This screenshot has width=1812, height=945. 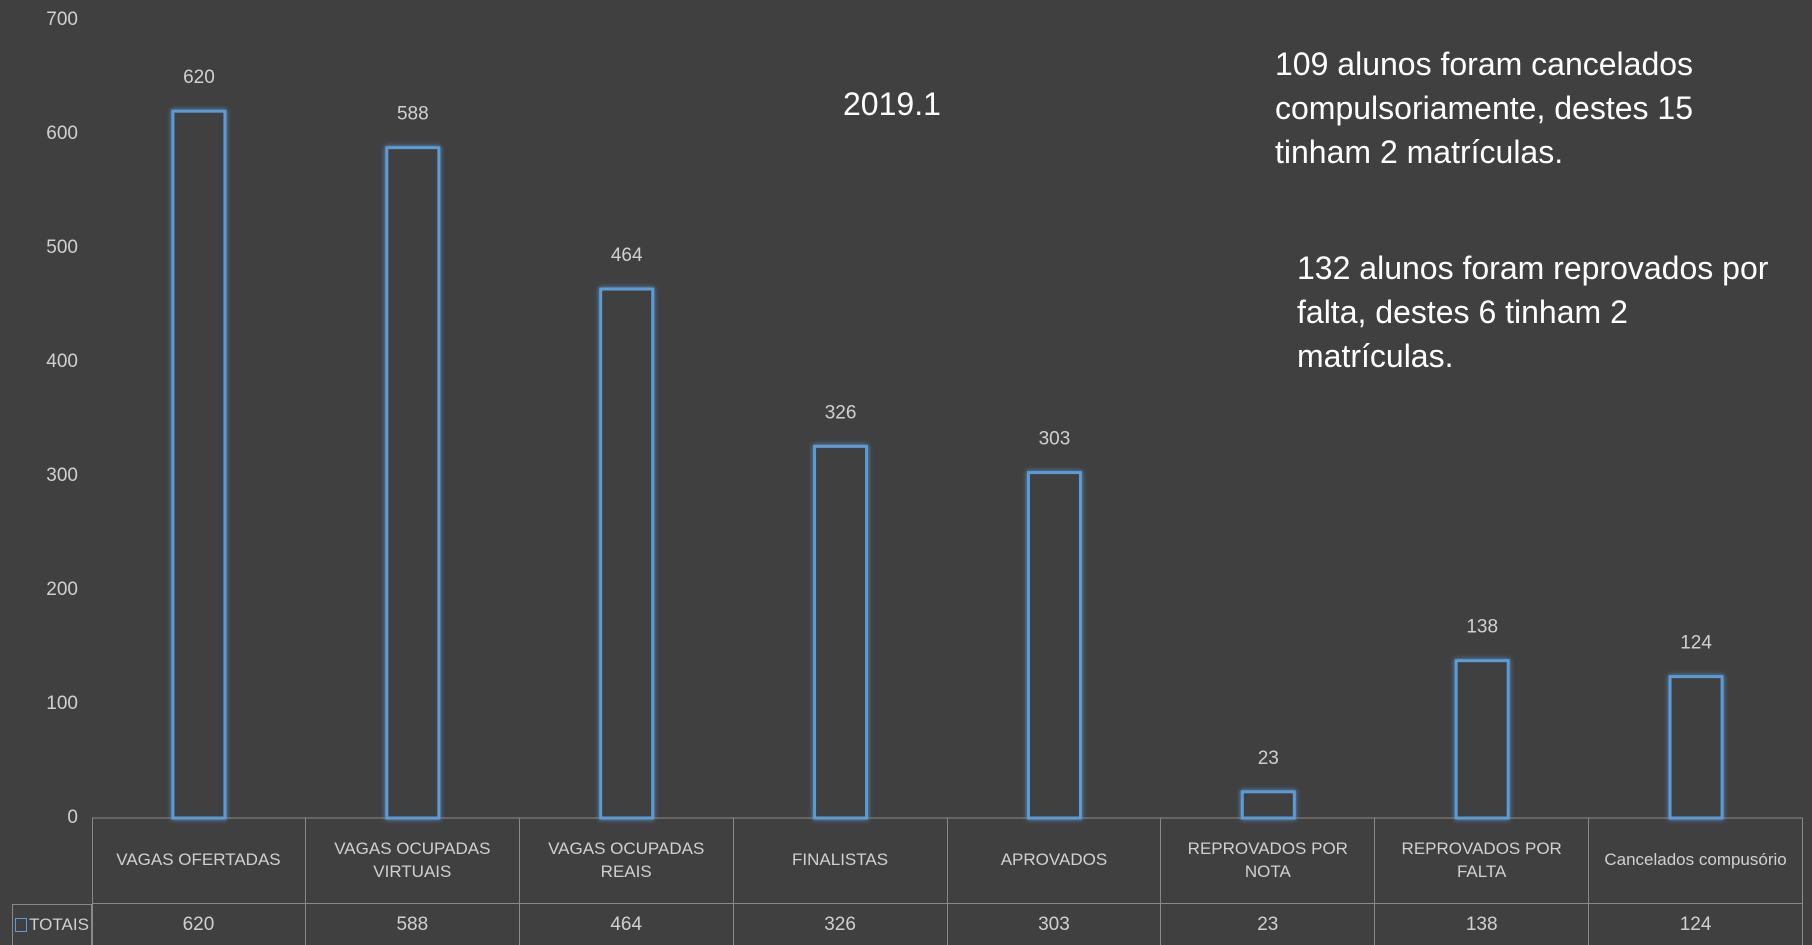 I want to click on data-label: 23, so click(x=1268, y=758).